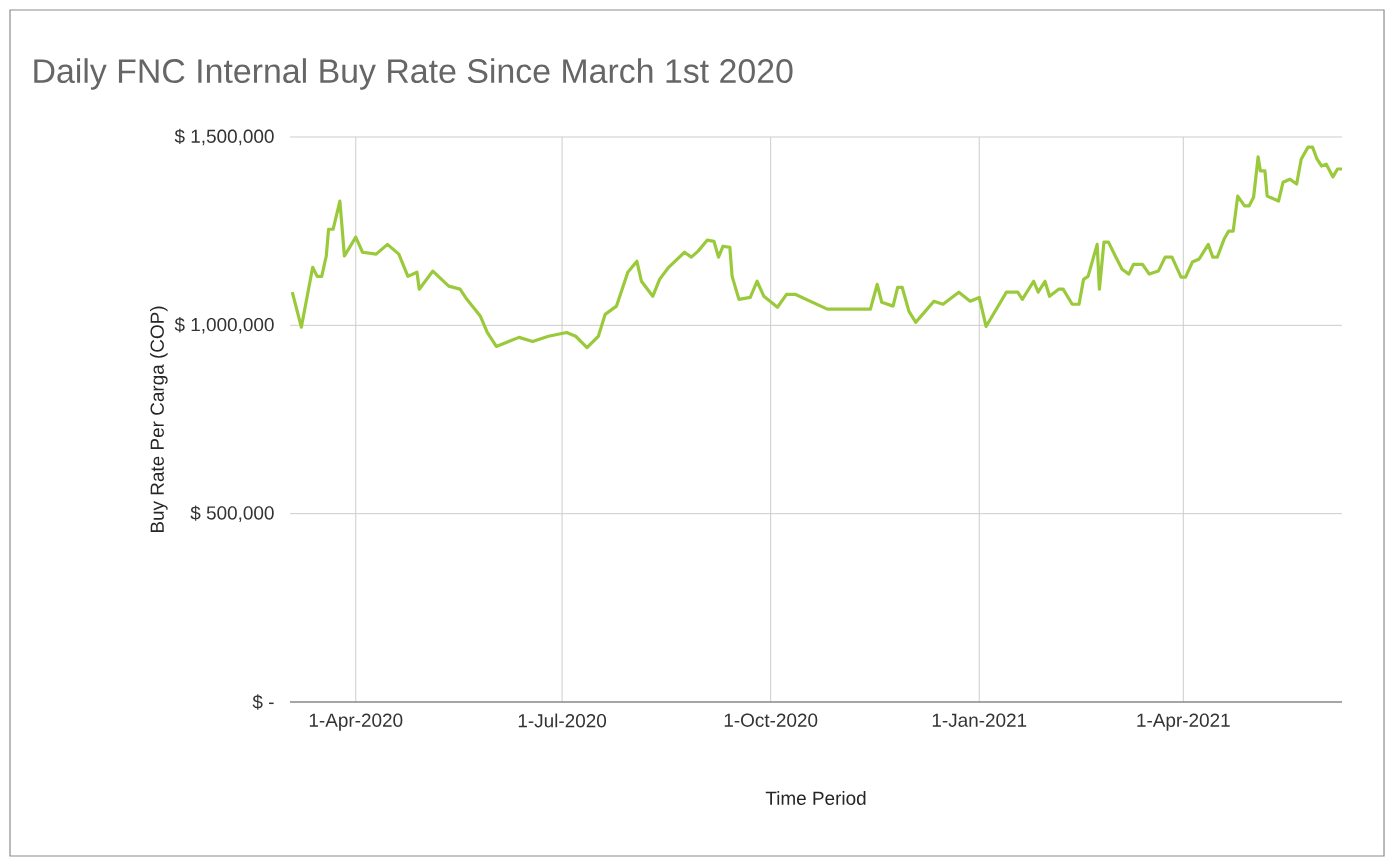  I want to click on chart-title: Daily FNC Internal Buy Rate Since March 1st 2020, so click(413, 74).